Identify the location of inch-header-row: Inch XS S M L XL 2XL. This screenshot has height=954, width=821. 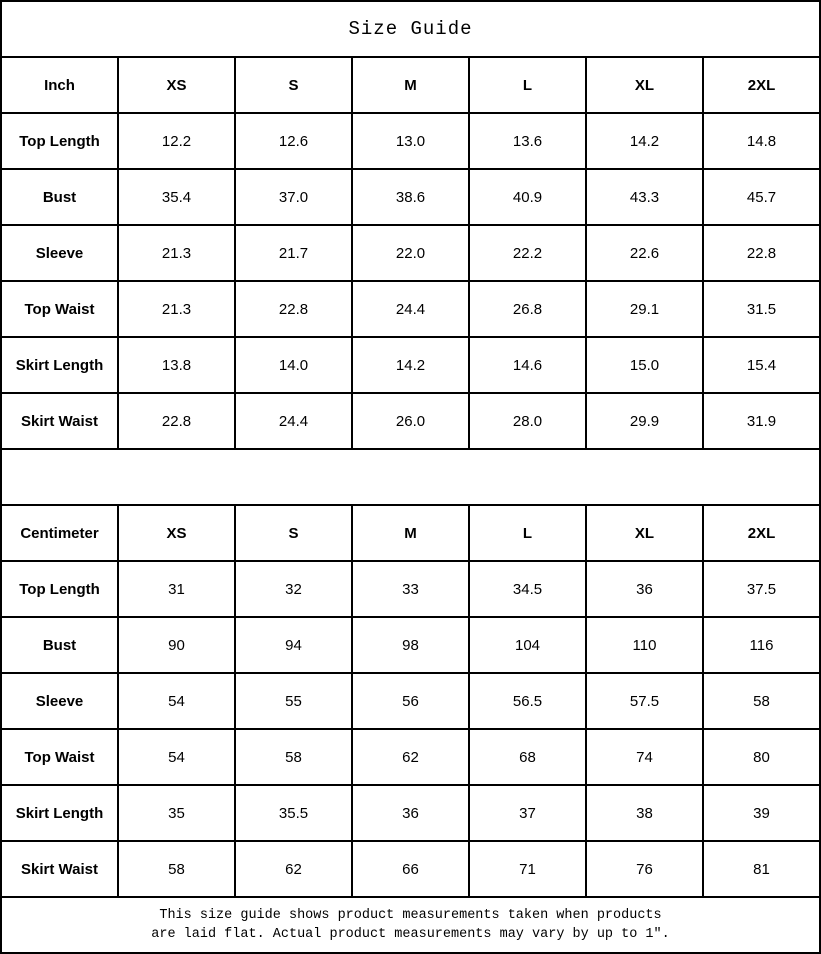
(410, 85).